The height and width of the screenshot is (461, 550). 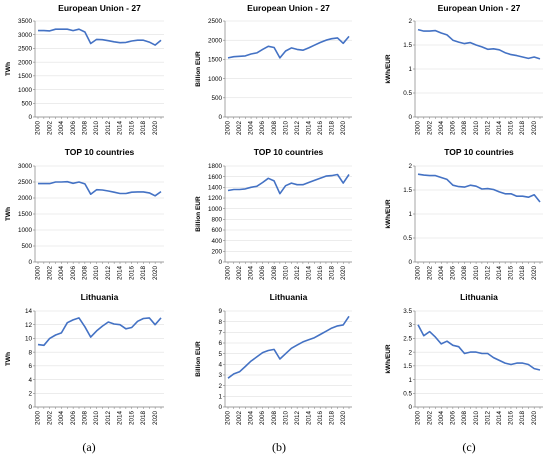 I want to click on y-tick-label: 500, so click(x=26, y=246).